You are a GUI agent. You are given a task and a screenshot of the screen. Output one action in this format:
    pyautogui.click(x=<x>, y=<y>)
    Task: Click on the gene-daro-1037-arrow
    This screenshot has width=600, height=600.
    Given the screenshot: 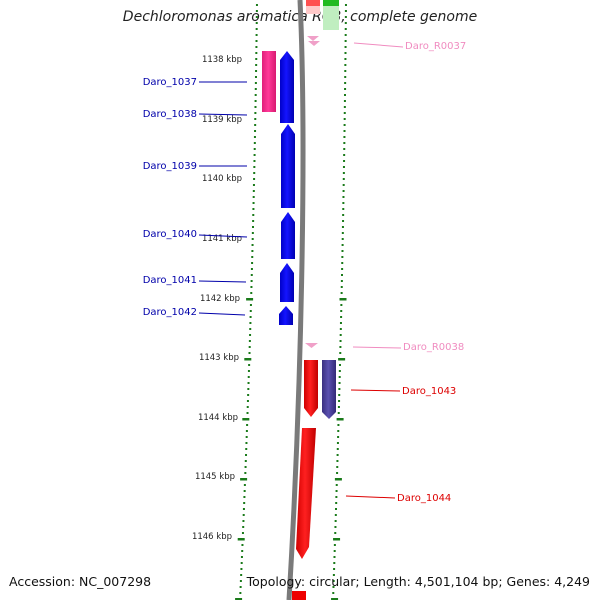 What is the action you would take?
    pyautogui.click(x=269, y=81)
    